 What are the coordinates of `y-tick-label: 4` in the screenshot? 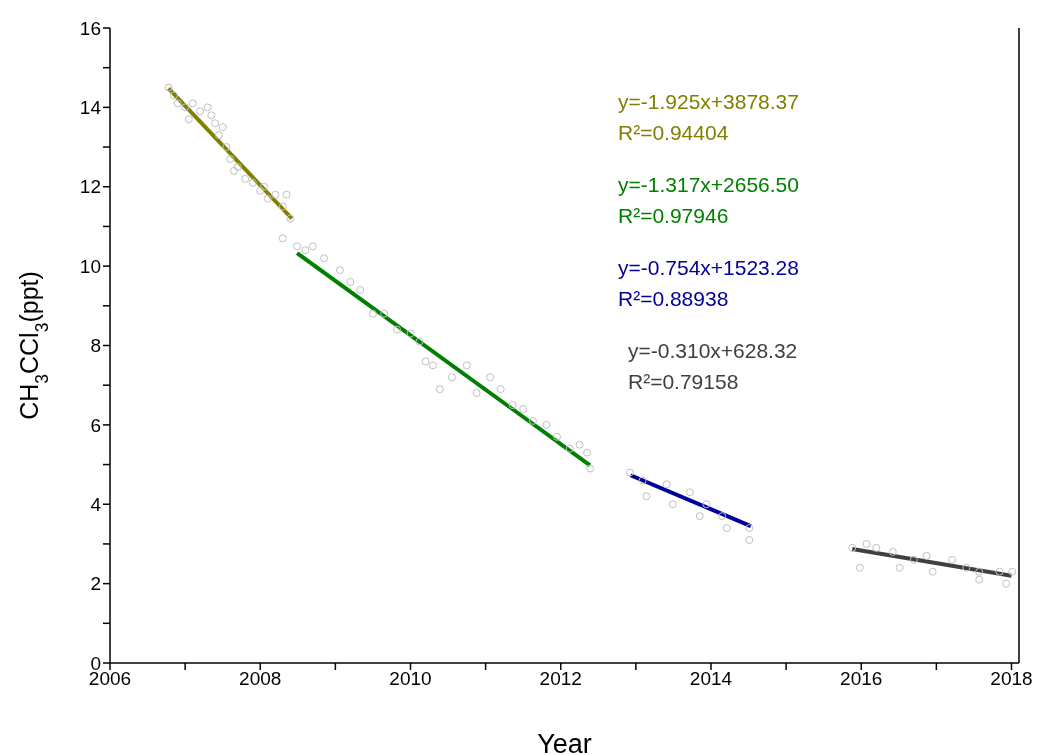 It's located at (96, 504).